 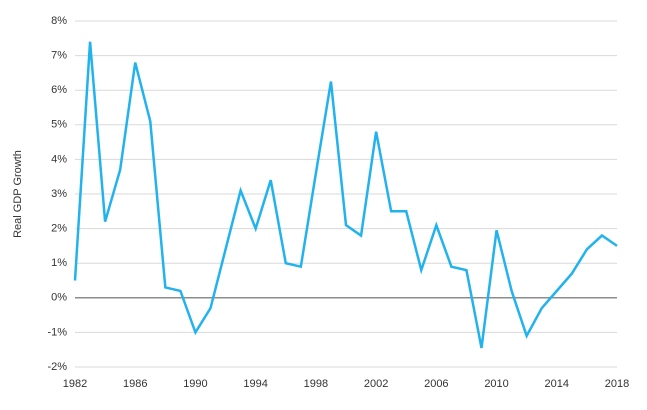 I want to click on y-tick-label: 7%, so click(x=59, y=56).